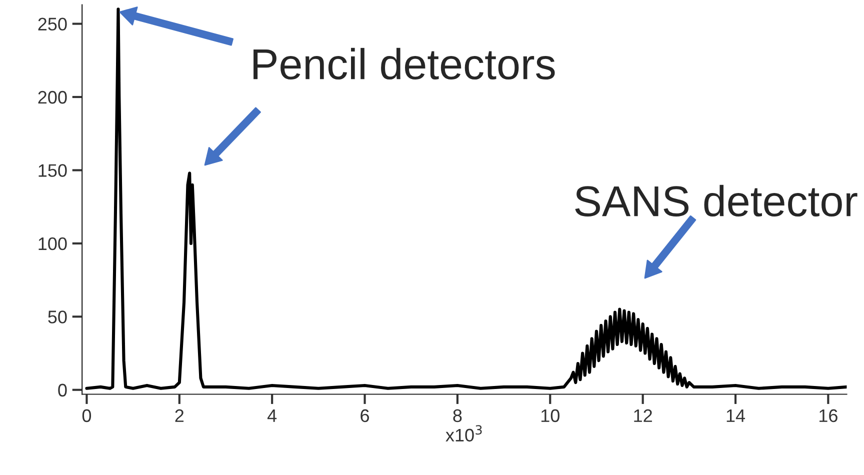  What do you see at coordinates (457, 415) in the screenshot?
I see `x-tick-label: 8` at bounding box center [457, 415].